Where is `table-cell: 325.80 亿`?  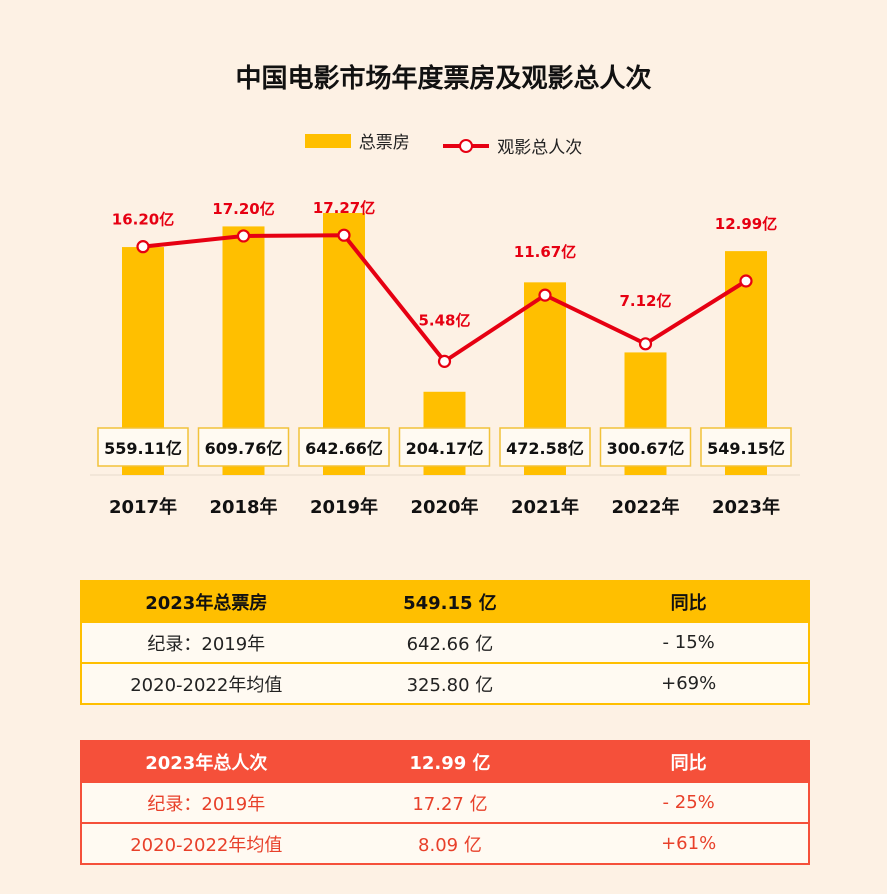
table-cell: 325.80 亿 is located at coordinates (450, 683).